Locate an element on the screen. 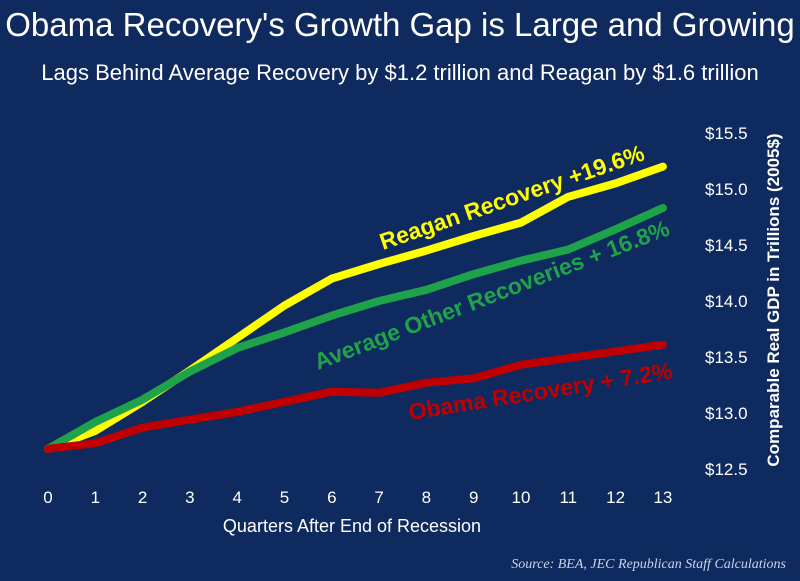 Image resolution: width=800 pixels, height=581 pixels. x-tick-label: 7 is located at coordinates (378, 497).